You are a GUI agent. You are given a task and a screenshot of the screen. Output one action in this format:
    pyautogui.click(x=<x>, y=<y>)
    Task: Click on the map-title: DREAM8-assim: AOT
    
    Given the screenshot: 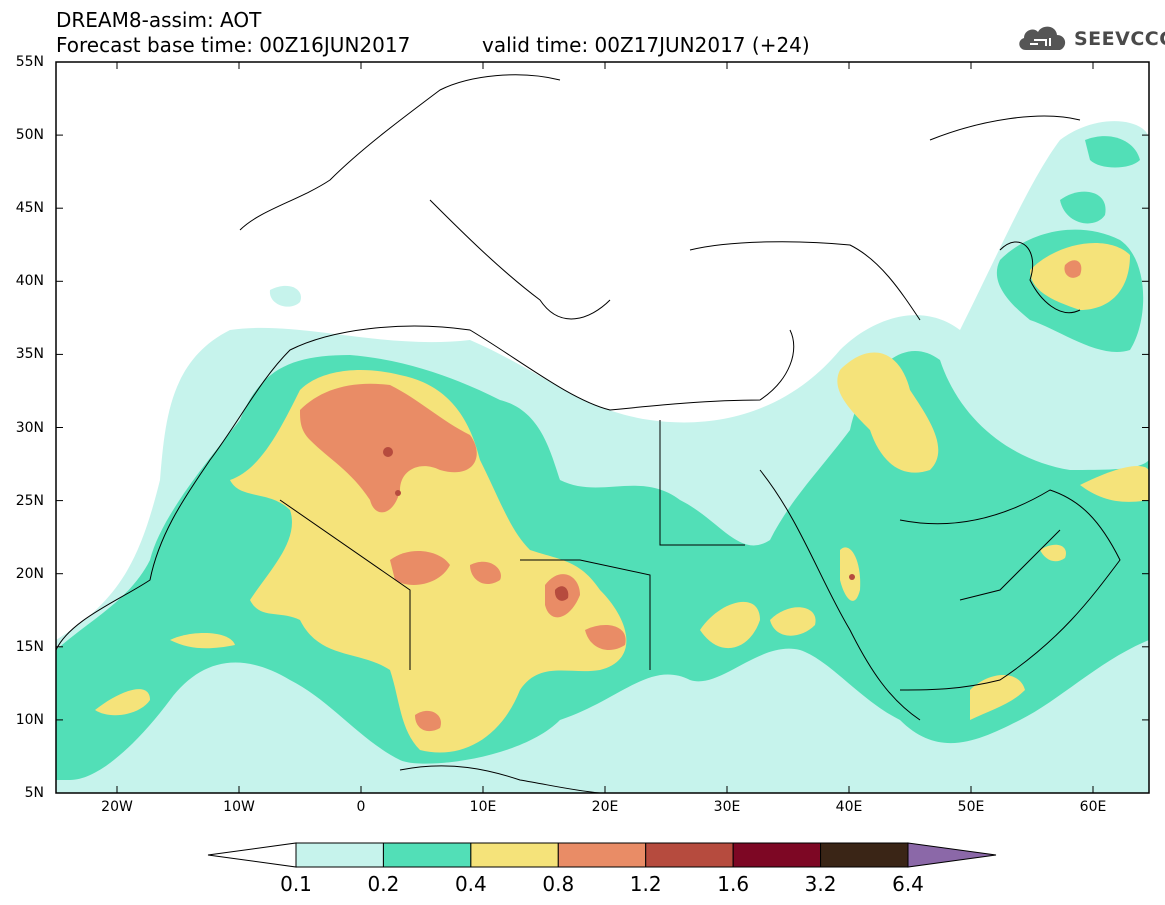 What is the action you would take?
    pyautogui.click(x=159, y=20)
    